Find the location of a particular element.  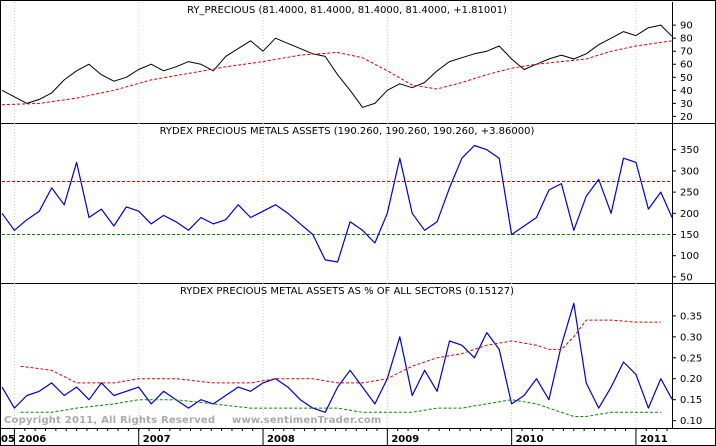

x-tick-label: 2011 is located at coordinates (654, 439).